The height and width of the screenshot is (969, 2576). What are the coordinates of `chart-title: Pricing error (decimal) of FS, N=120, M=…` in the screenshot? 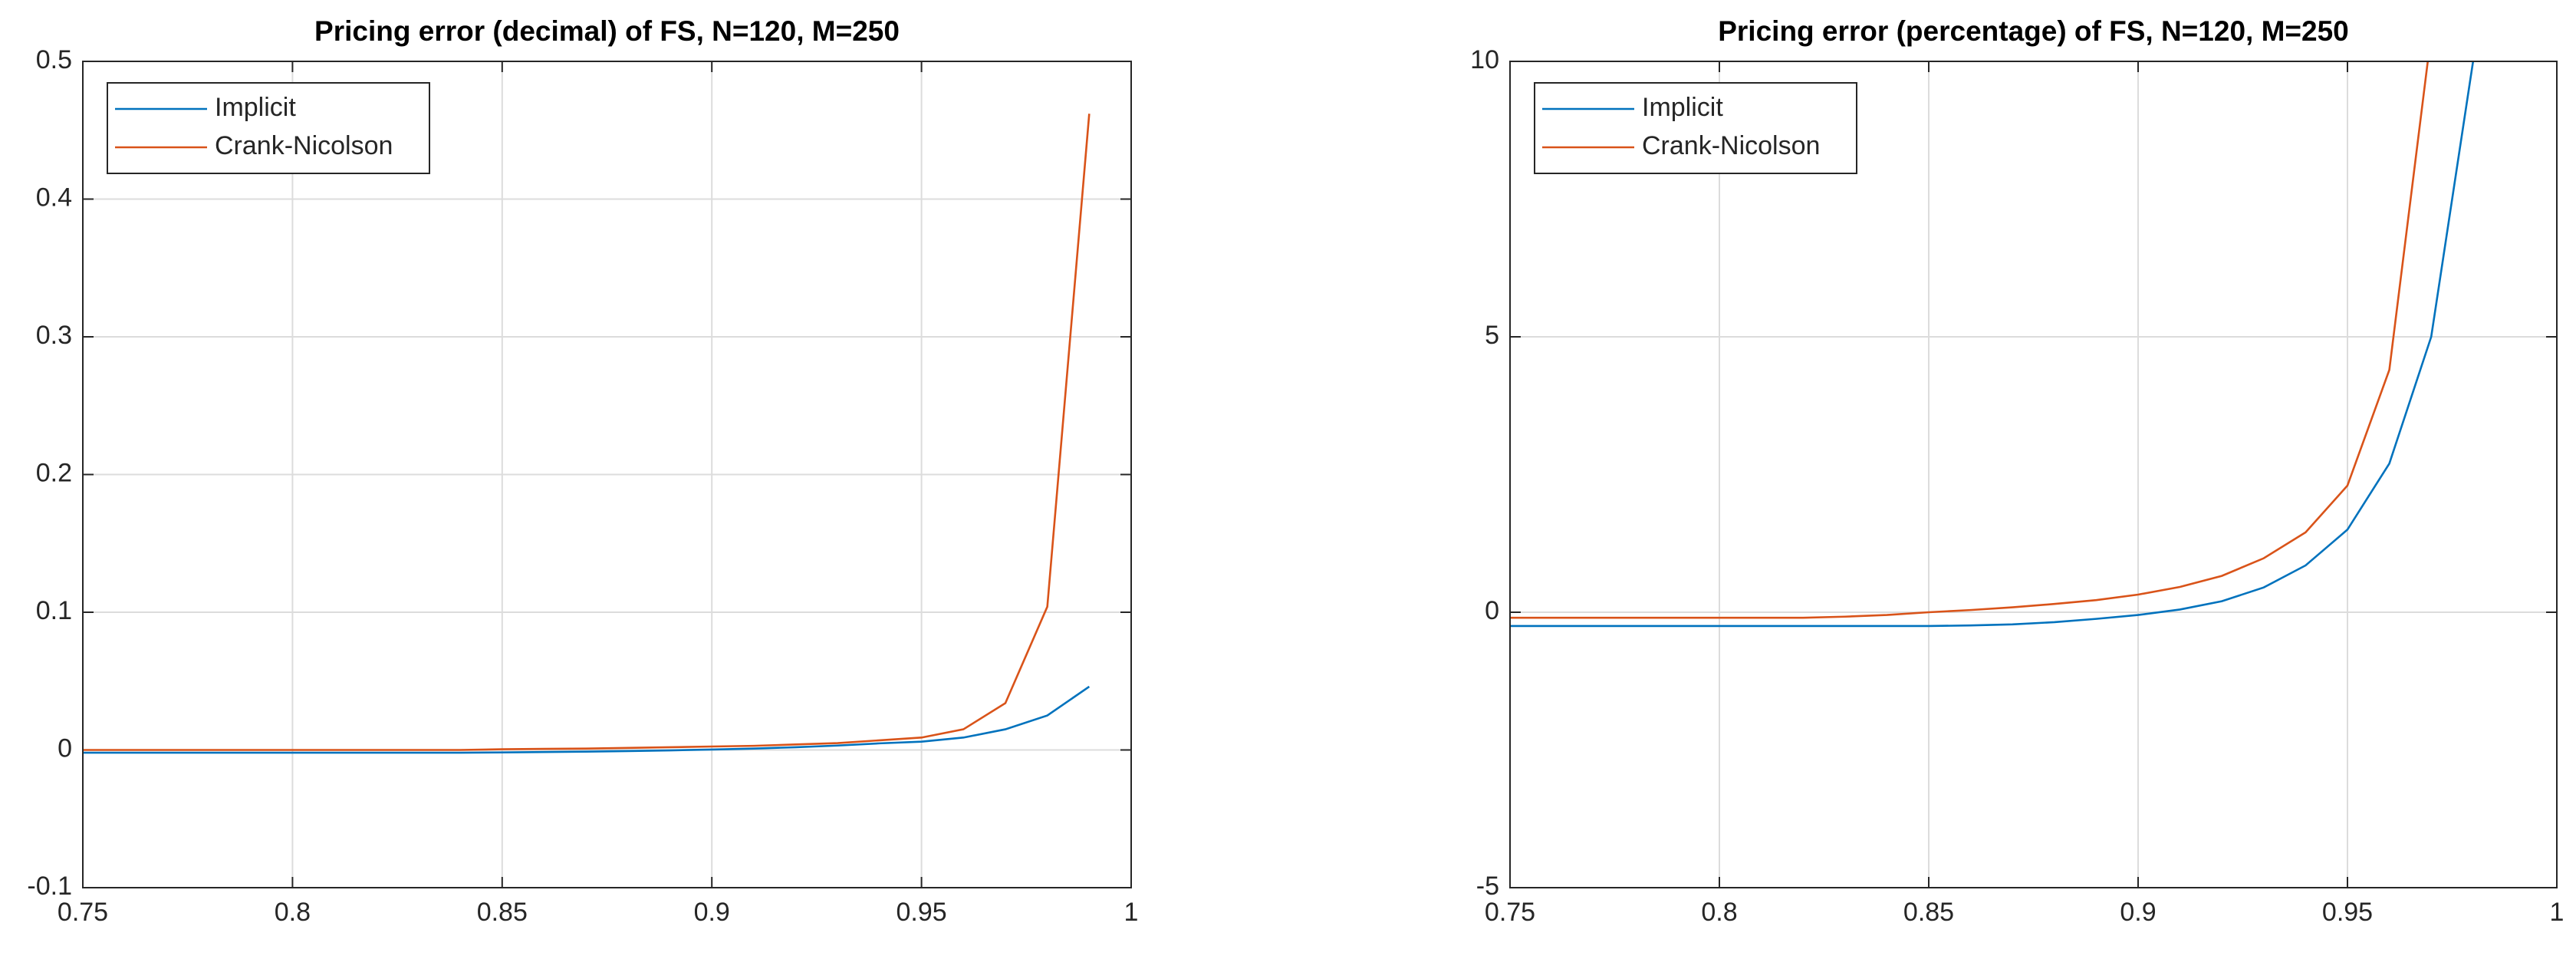 It's located at (607, 31).